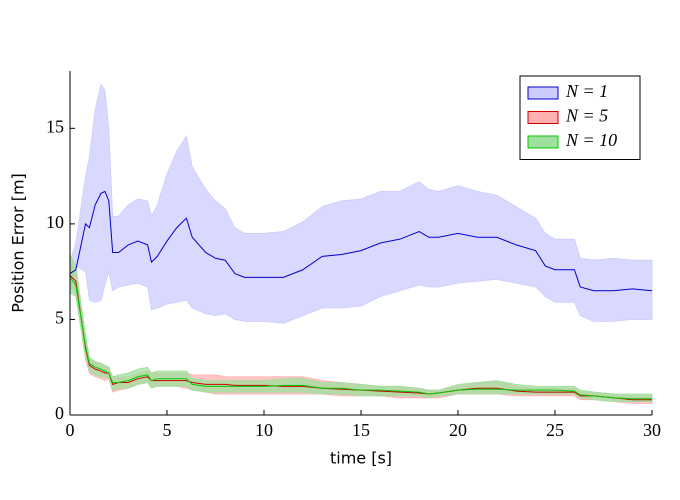  I want to click on x-tick-label: 25, so click(555, 430).